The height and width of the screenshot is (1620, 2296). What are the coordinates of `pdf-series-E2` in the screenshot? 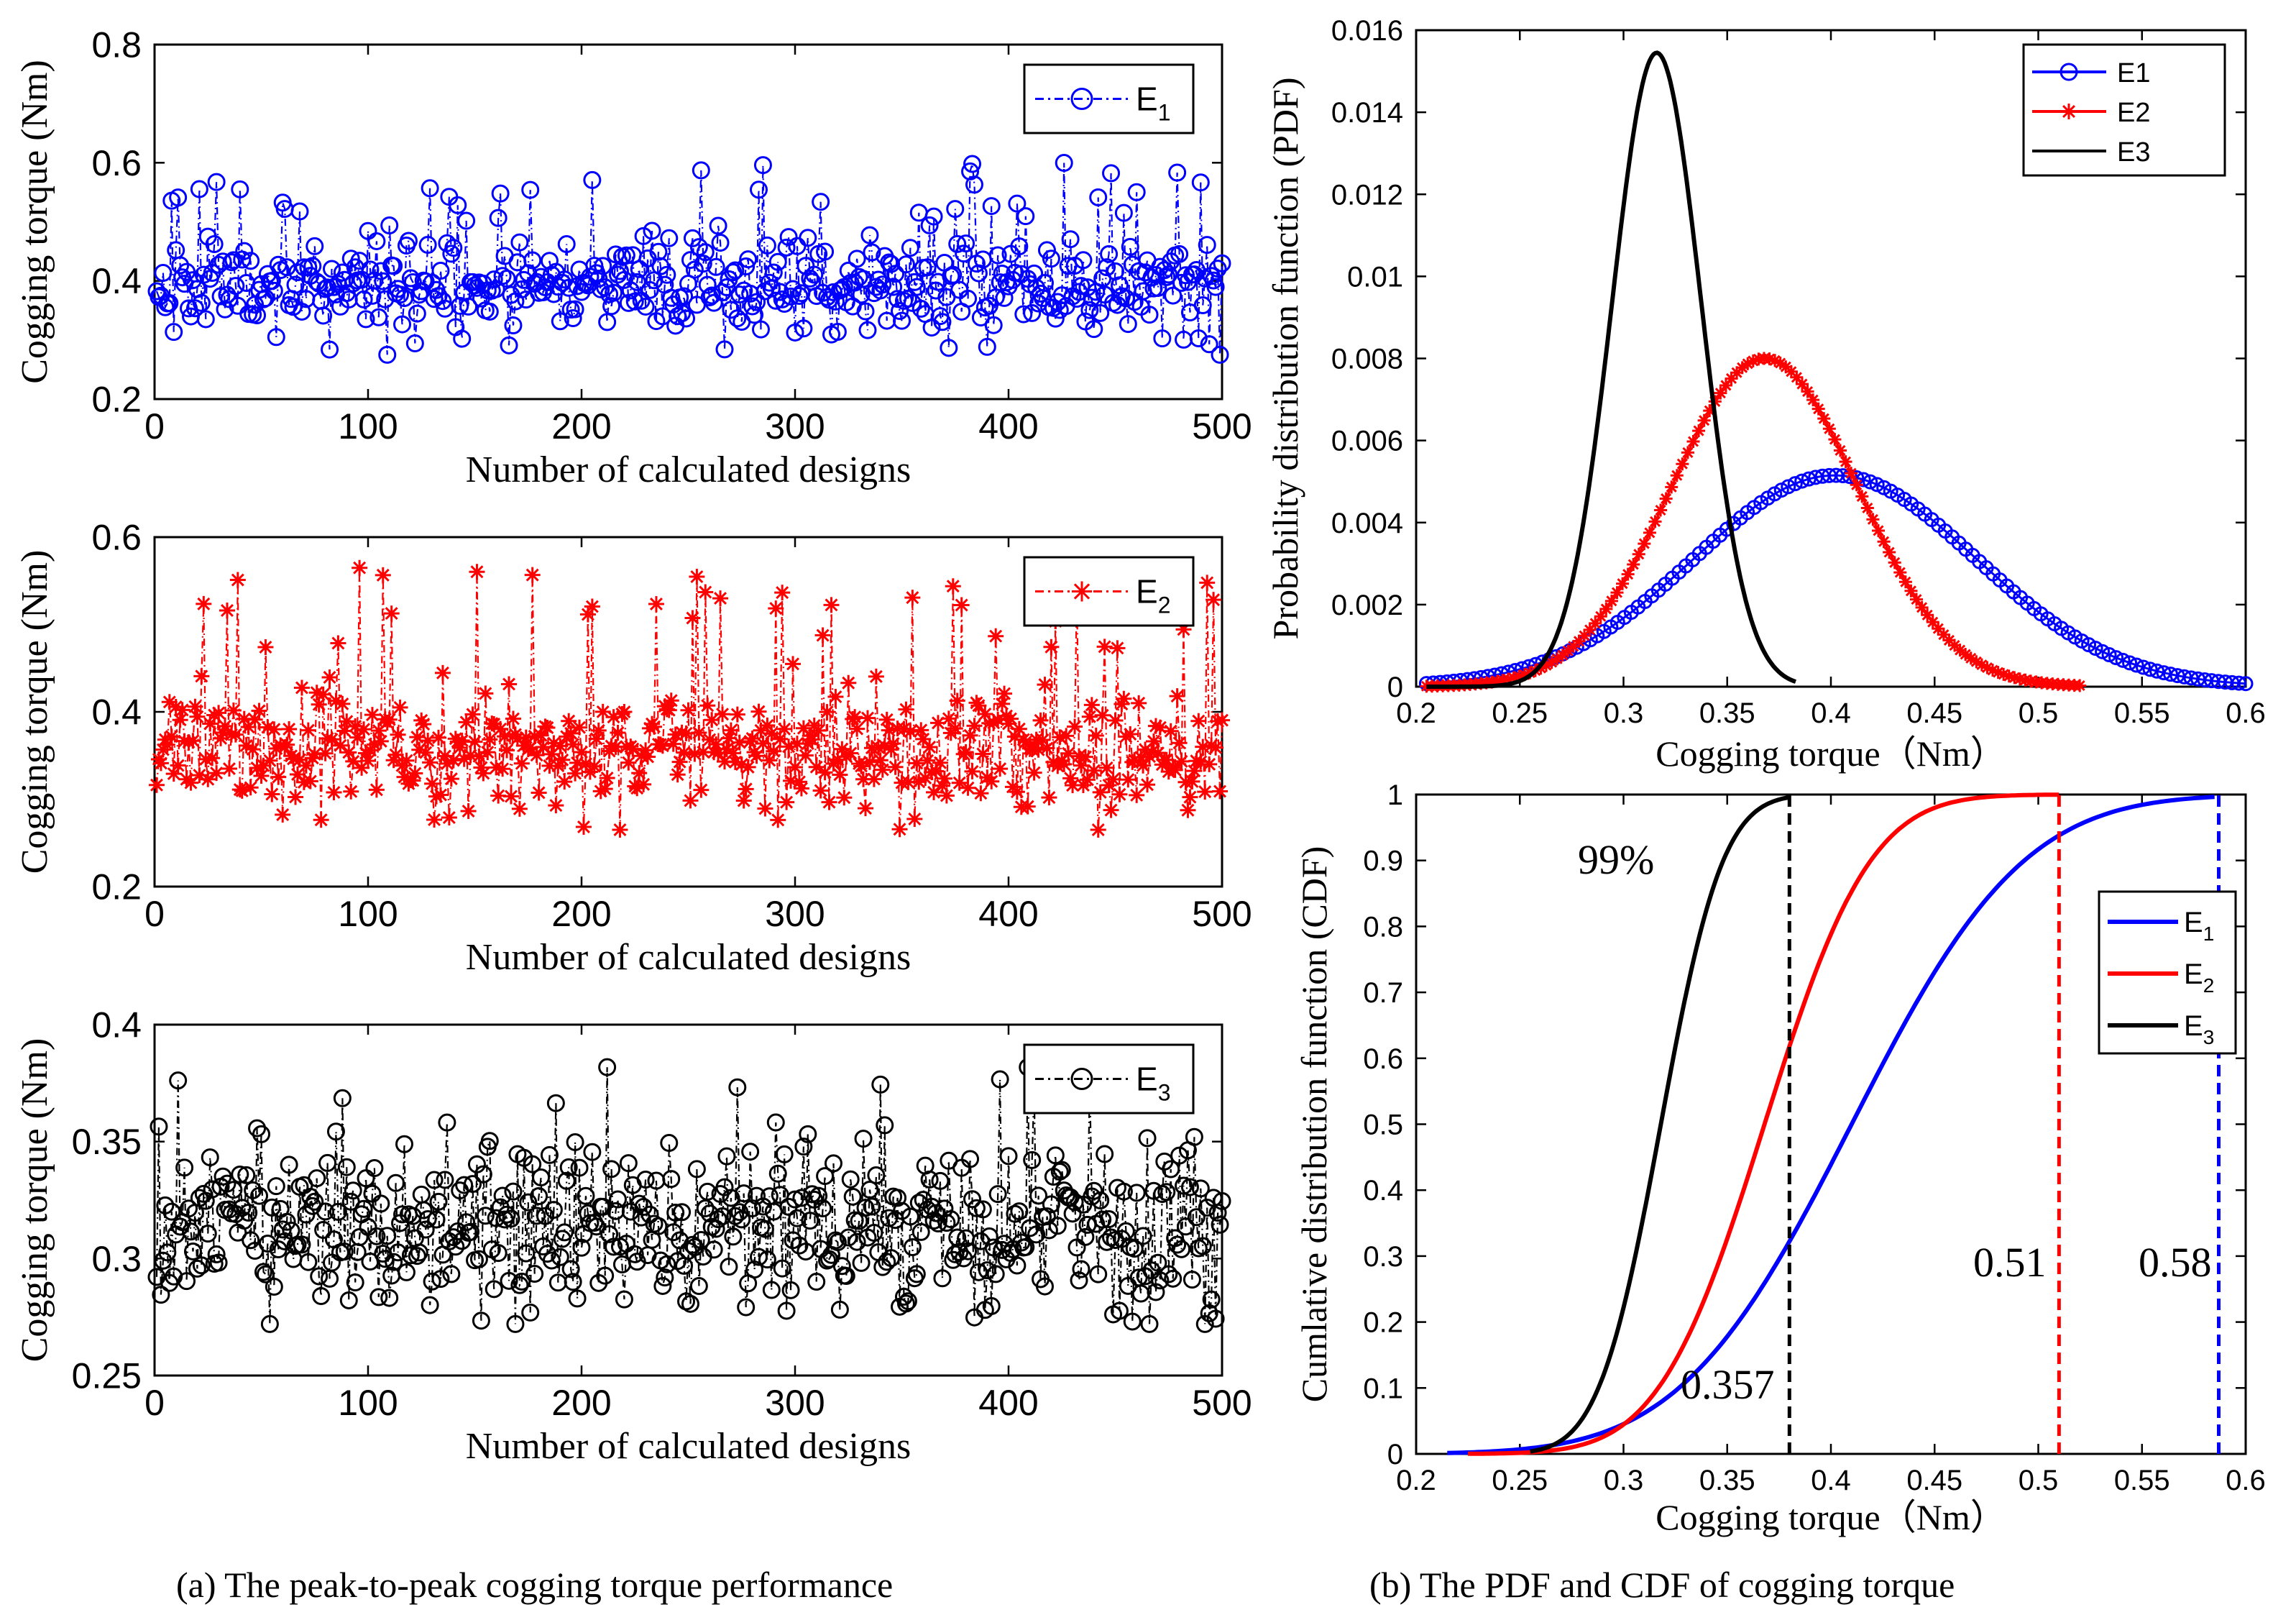 It's located at (1754, 522).